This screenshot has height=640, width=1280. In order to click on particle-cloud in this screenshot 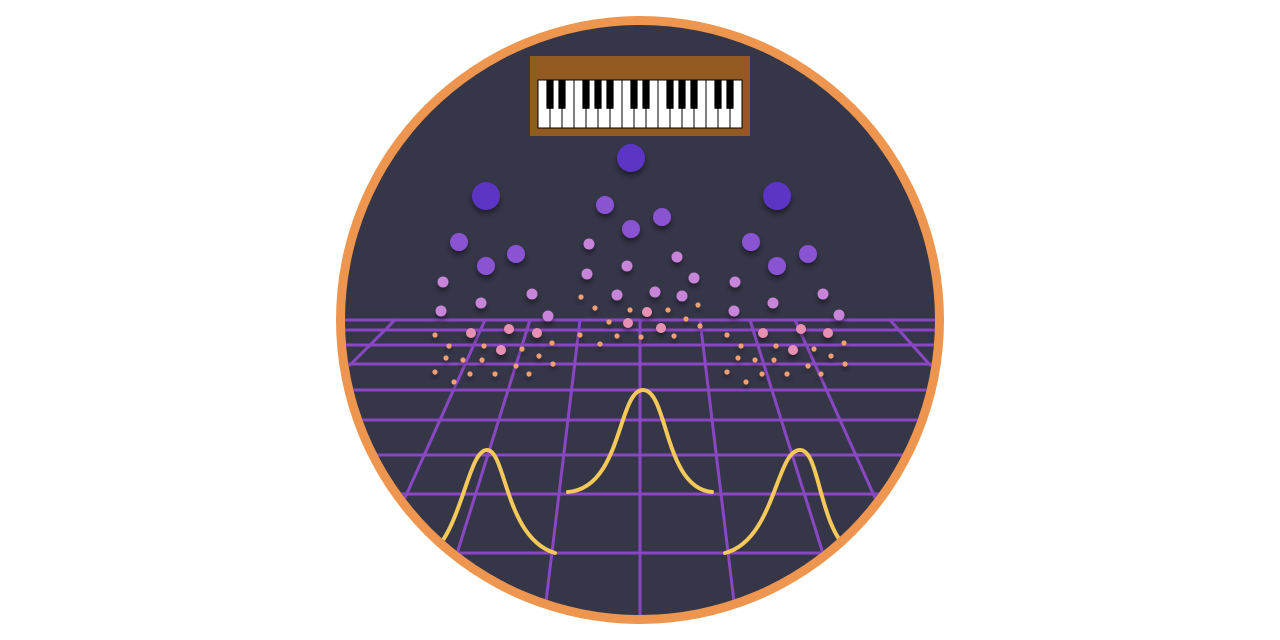, I will do `click(640, 264)`.